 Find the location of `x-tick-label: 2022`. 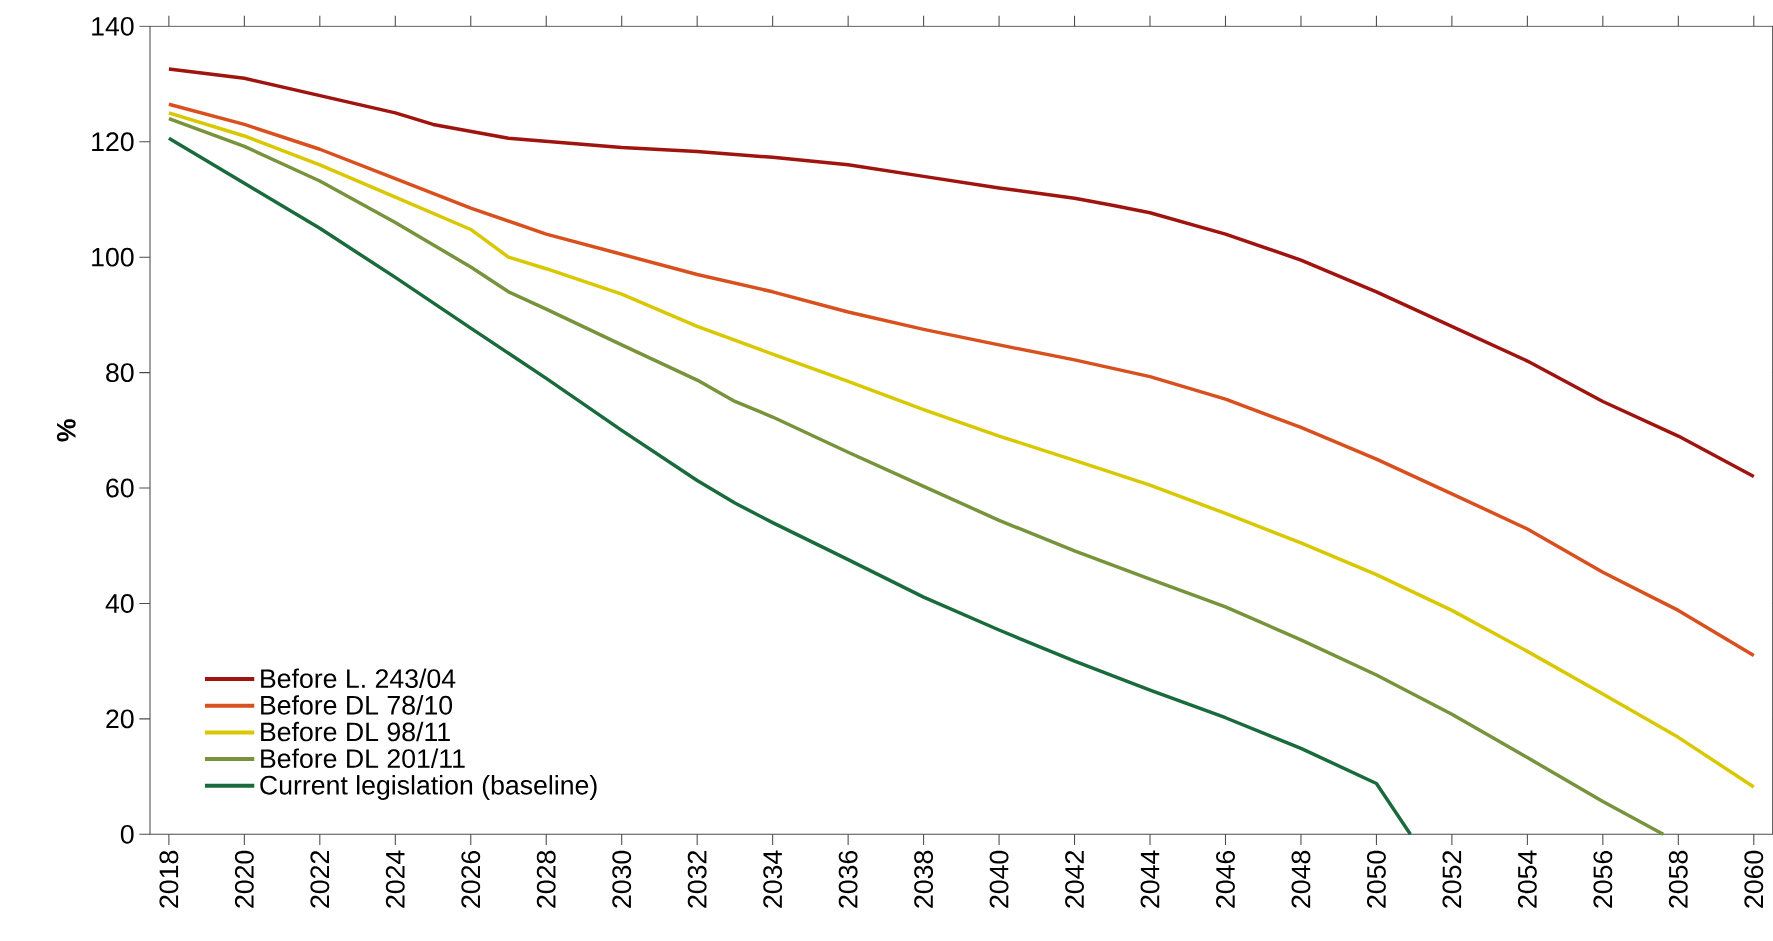

x-tick-label: 2022 is located at coordinates (320, 879).